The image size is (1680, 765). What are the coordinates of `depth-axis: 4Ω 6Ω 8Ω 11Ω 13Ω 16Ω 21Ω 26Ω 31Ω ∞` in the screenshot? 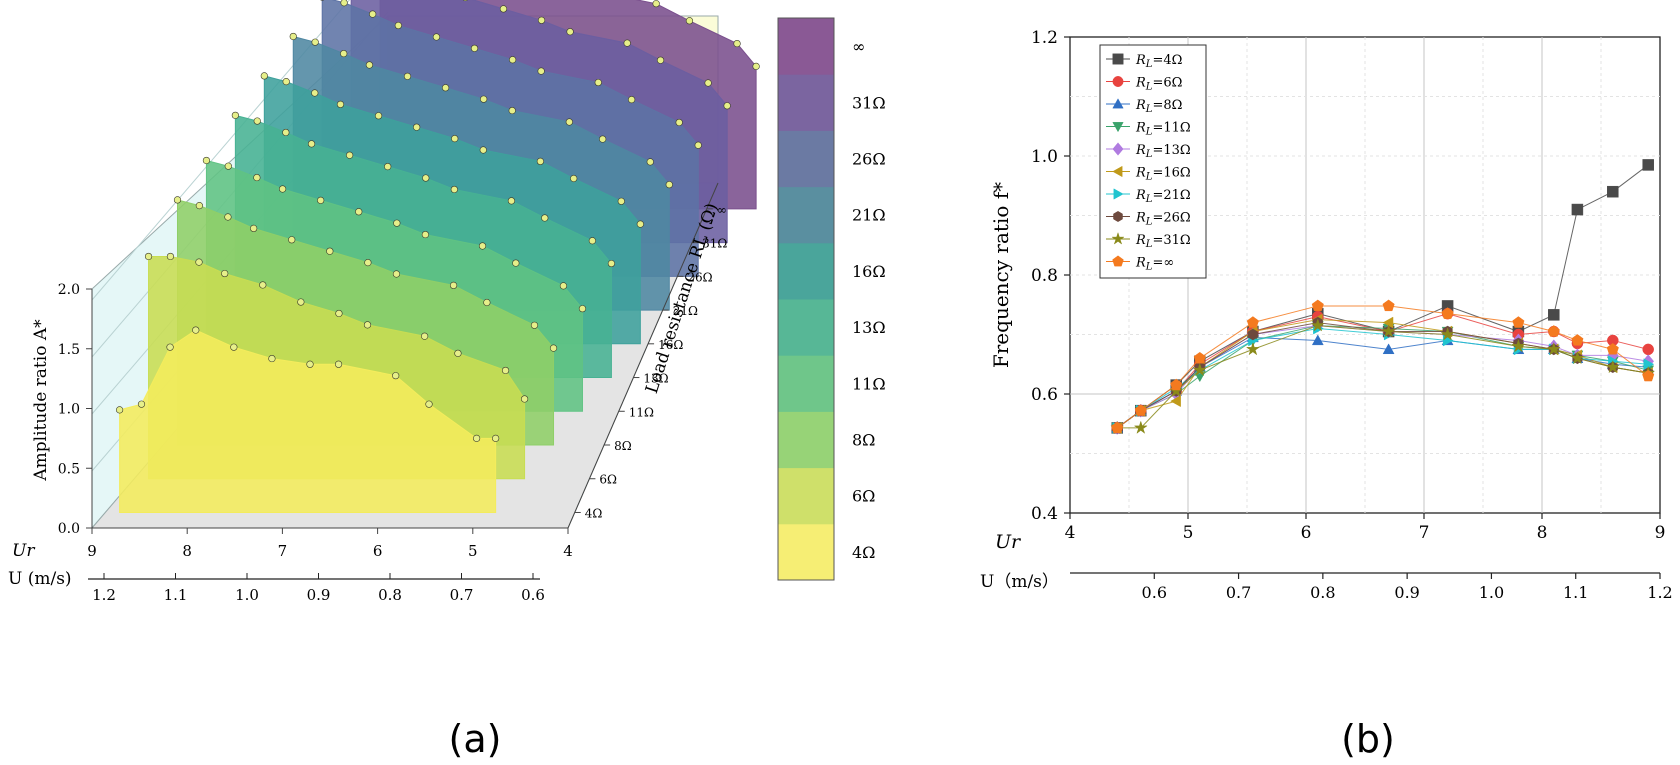 It's located at (647, 355).